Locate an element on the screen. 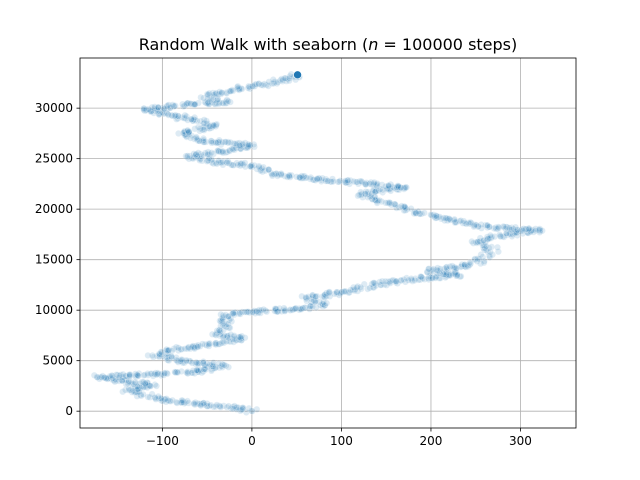  final-point-layer is located at coordinates (297, 75).